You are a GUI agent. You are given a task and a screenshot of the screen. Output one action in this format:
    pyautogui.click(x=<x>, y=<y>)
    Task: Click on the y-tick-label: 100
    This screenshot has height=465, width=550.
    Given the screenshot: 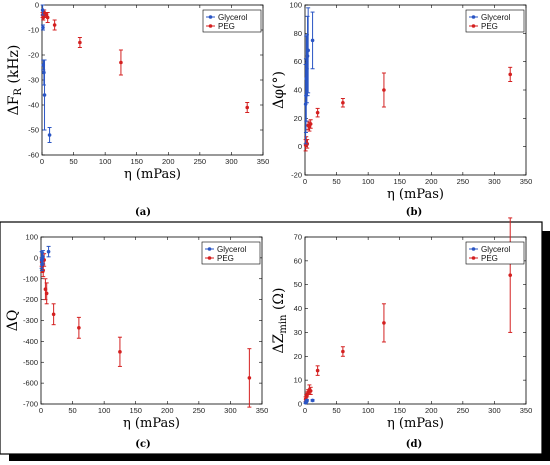 What is the action you would take?
    pyautogui.click(x=295, y=5)
    